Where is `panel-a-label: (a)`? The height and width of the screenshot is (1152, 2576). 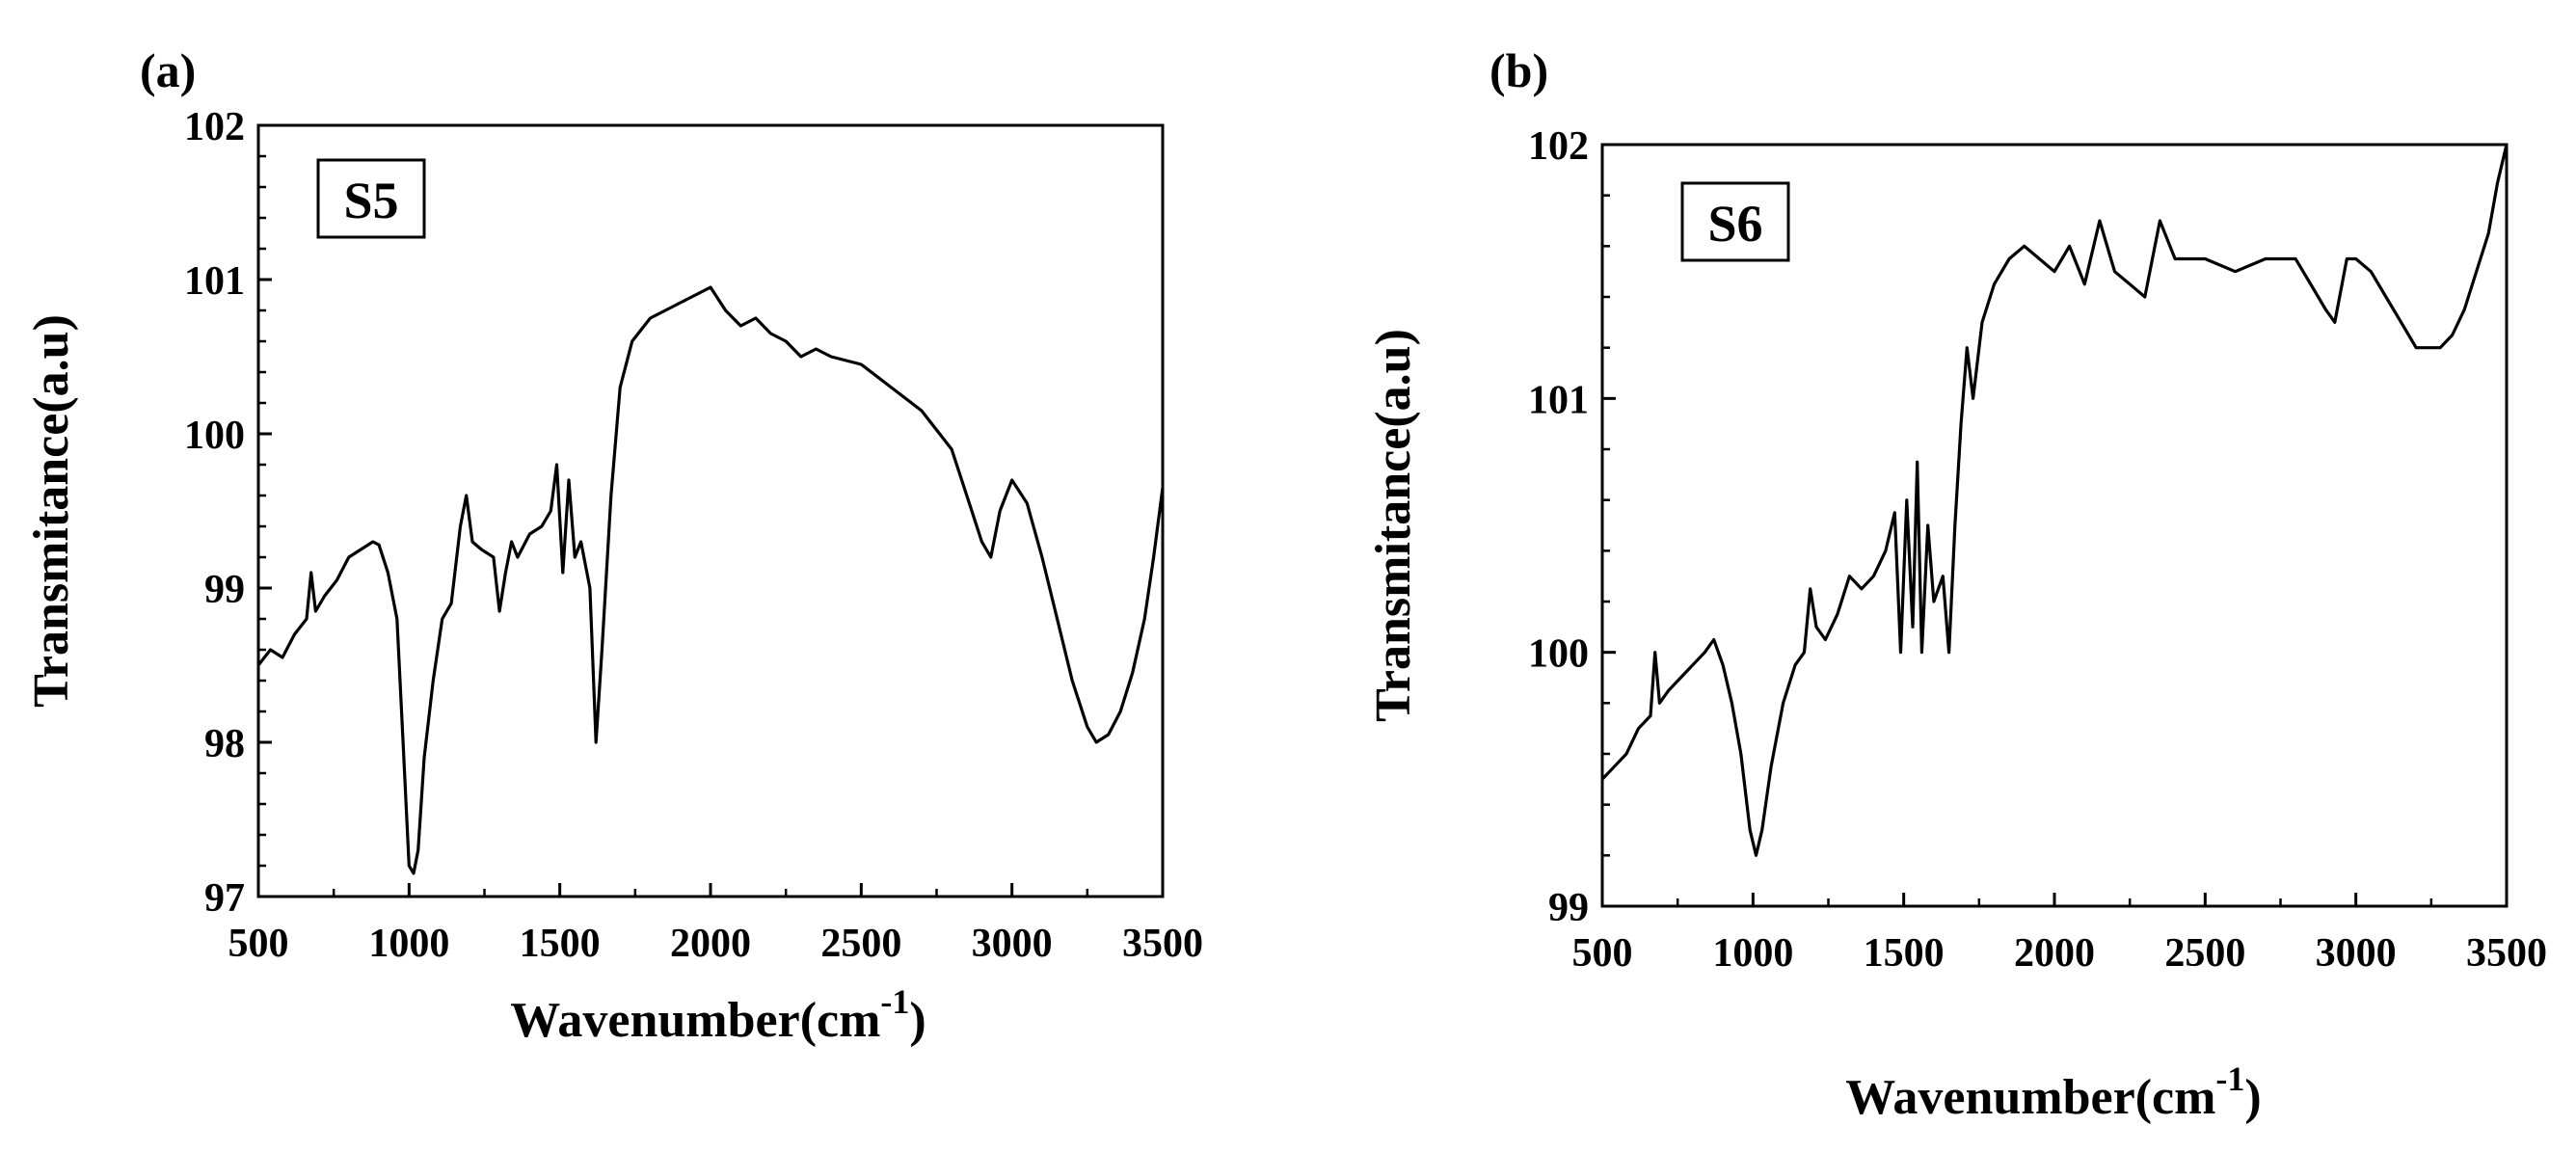
panel-a-label: (a) is located at coordinates (168, 70).